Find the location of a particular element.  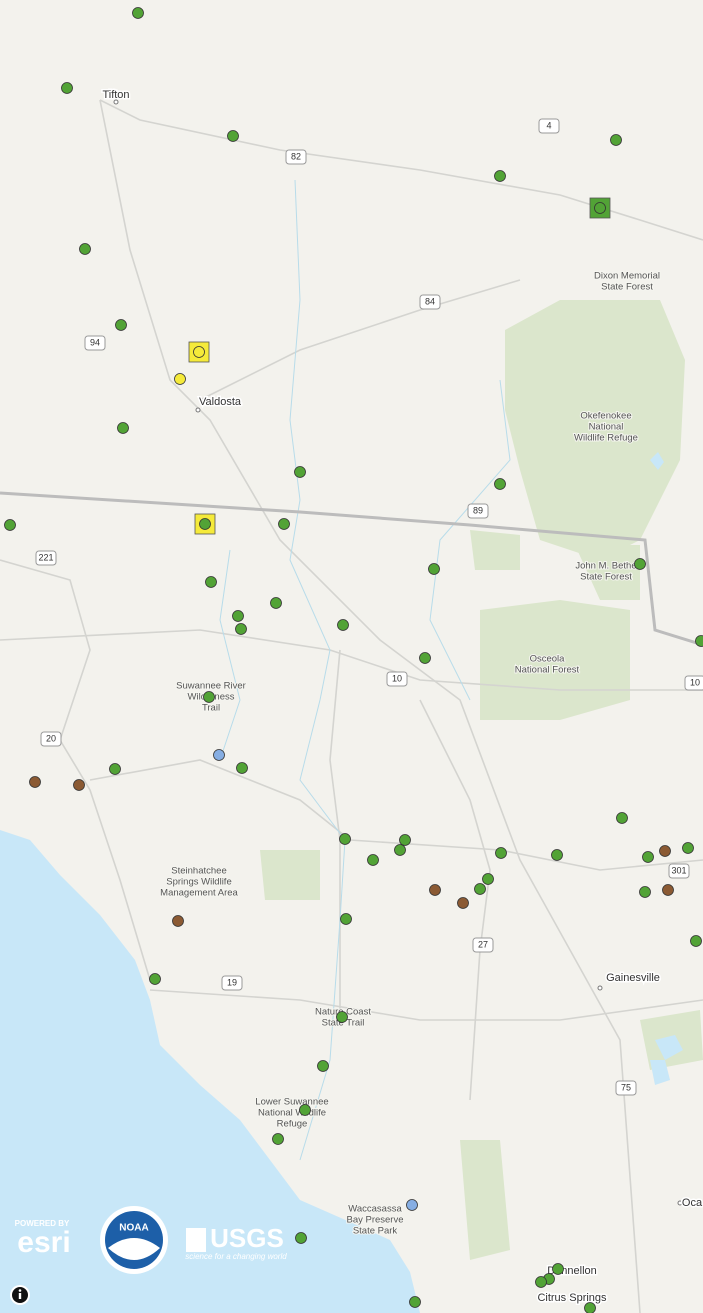

park-label: Dixon Memorial is located at coordinates (627, 276).